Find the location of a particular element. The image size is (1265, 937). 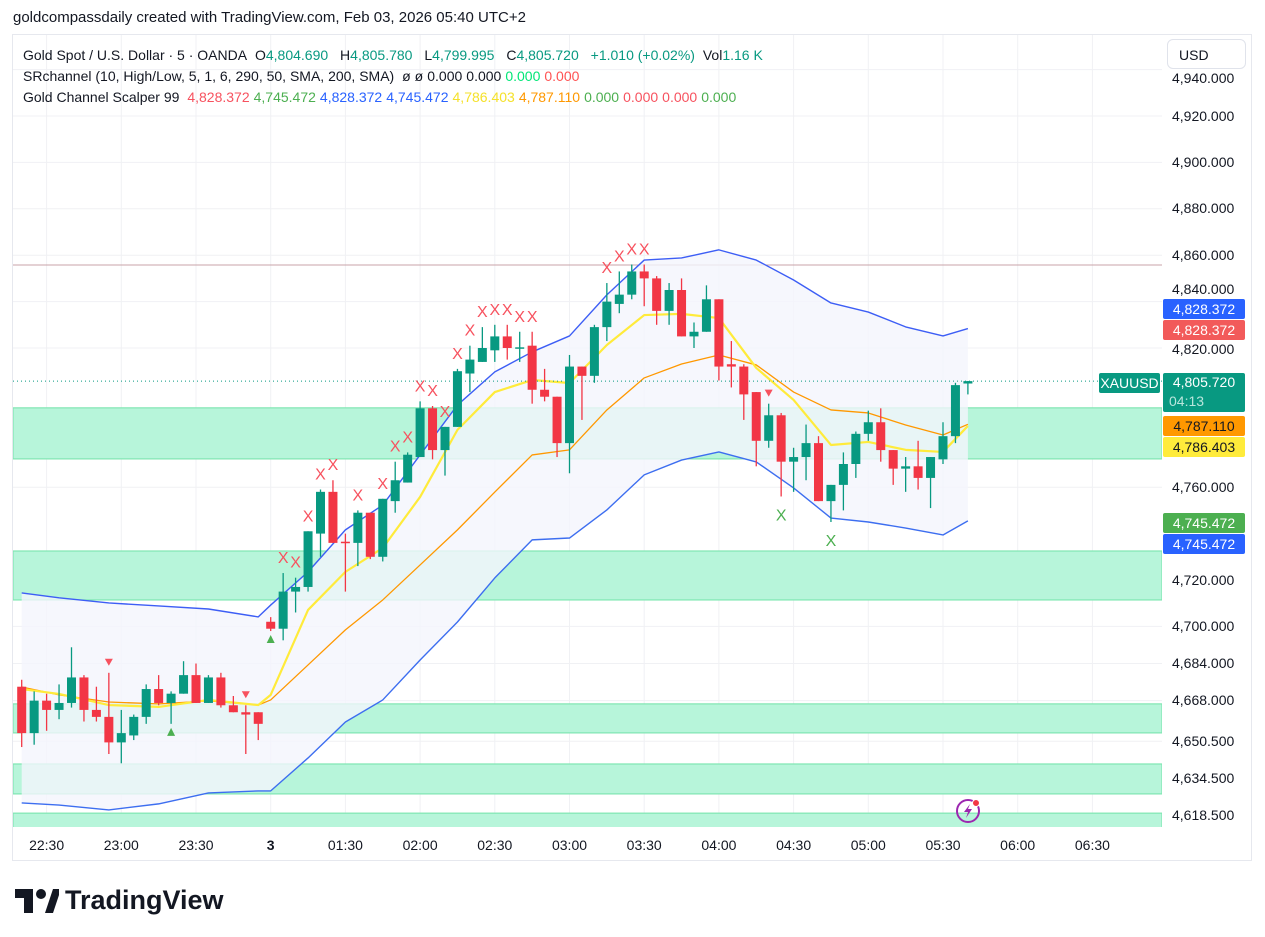

down-triangle-marker is located at coordinates (245, 695).